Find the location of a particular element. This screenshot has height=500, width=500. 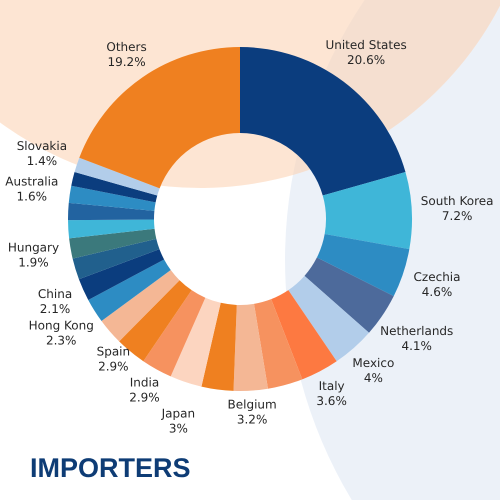

data-label: 4.1% is located at coordinates (416, 345).